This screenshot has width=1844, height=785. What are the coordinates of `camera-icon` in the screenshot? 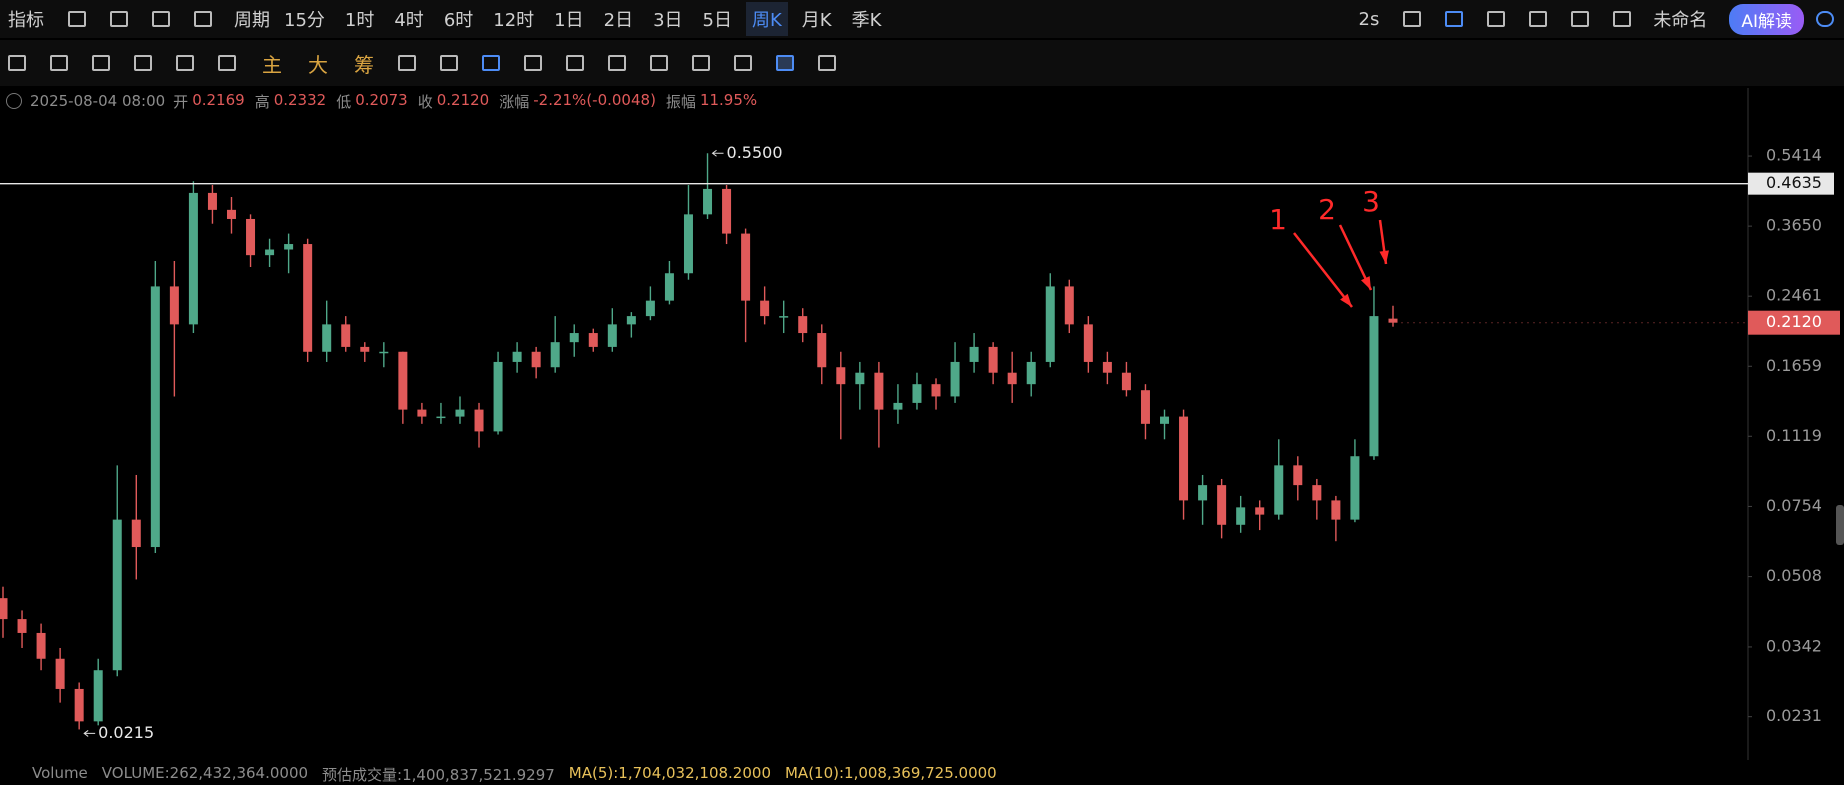 It's located at (1412, 19).